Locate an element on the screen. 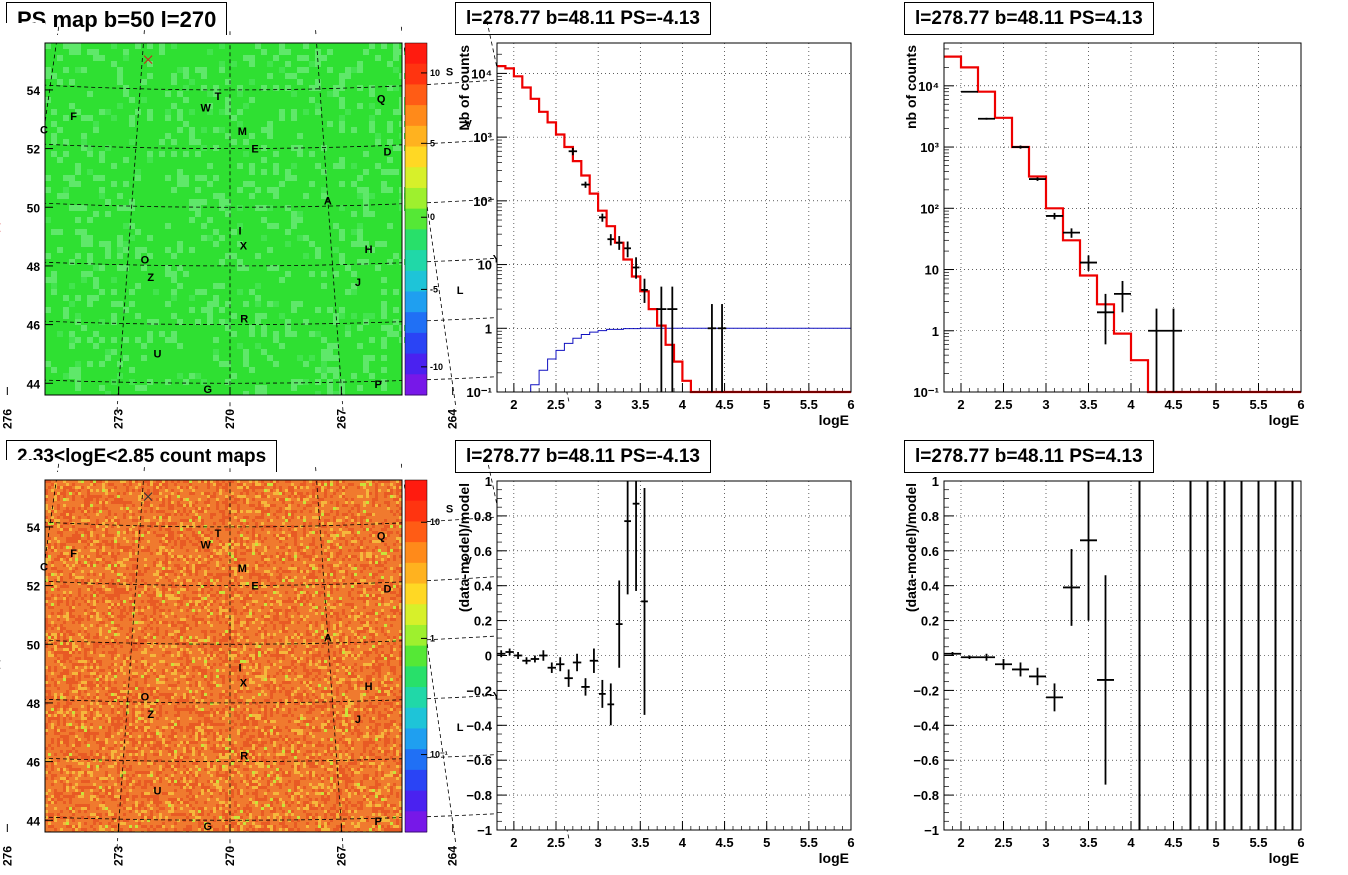  source-label-H: H is located at coordinates (369, 250).